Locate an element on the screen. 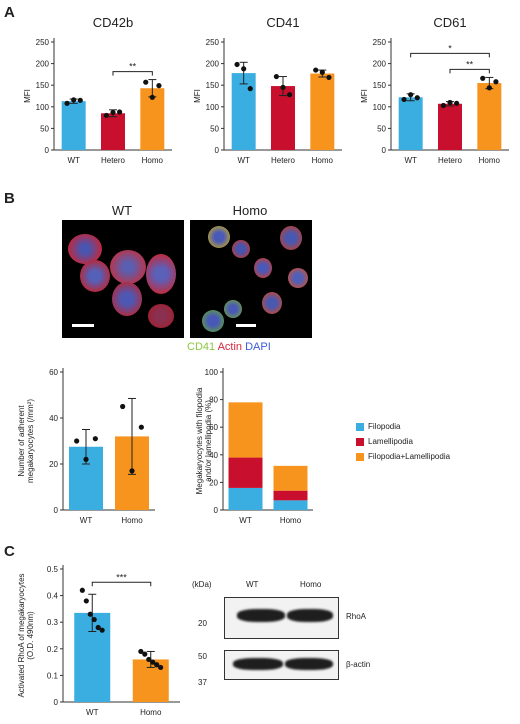  micrograph-homo is located at coordinates (251, 279).